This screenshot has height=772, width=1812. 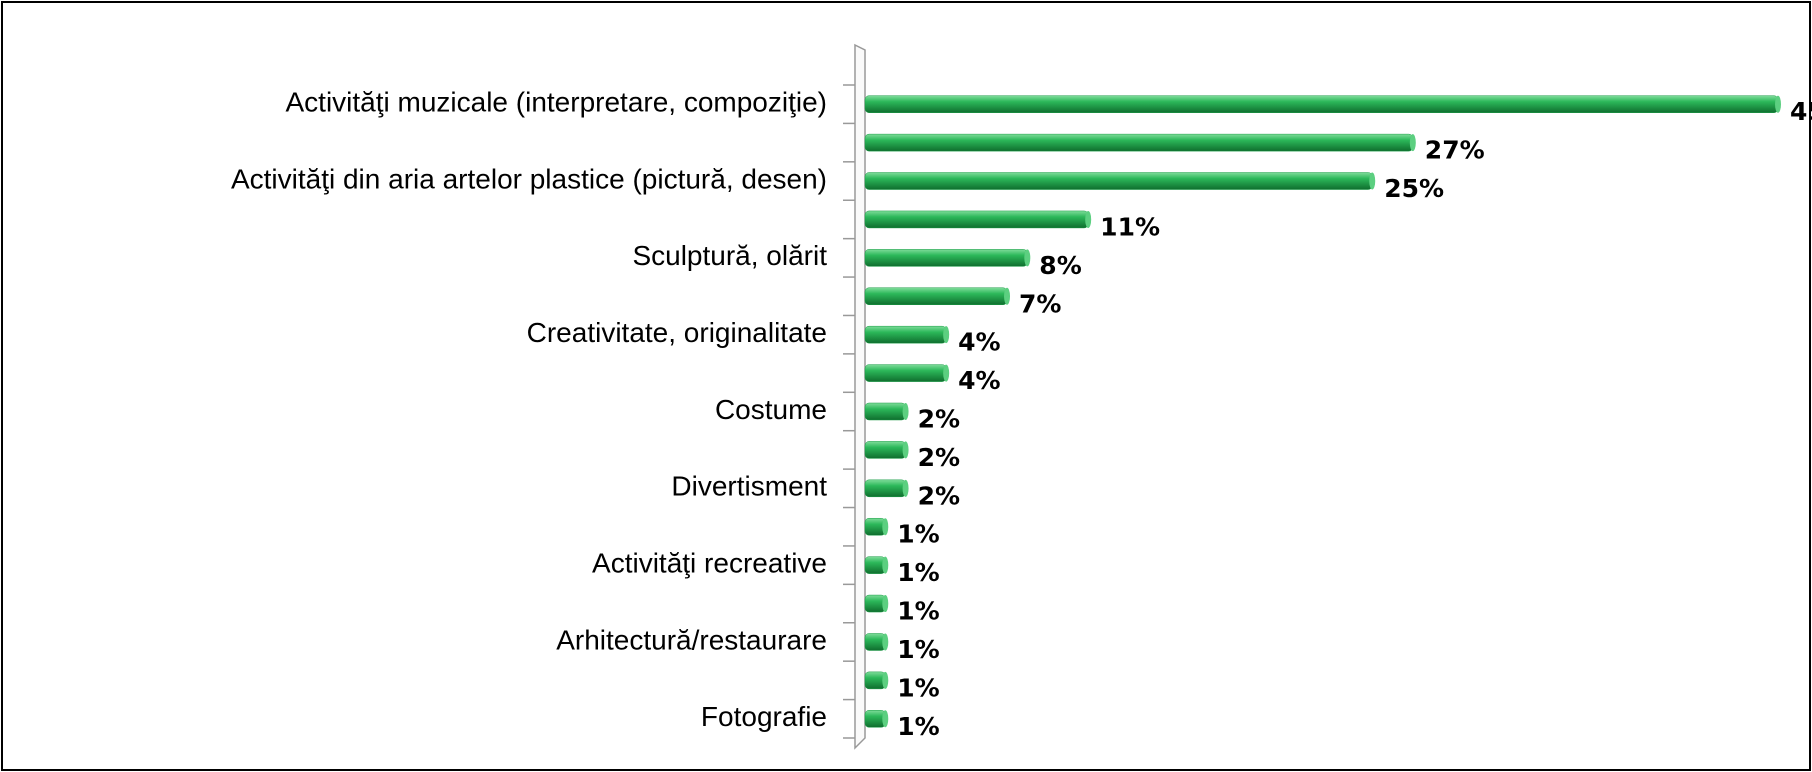 What do you see at coordinates (749, 486) in the screenshot?
I see `category-label: Divertisment` at bounding box center [749, 486].